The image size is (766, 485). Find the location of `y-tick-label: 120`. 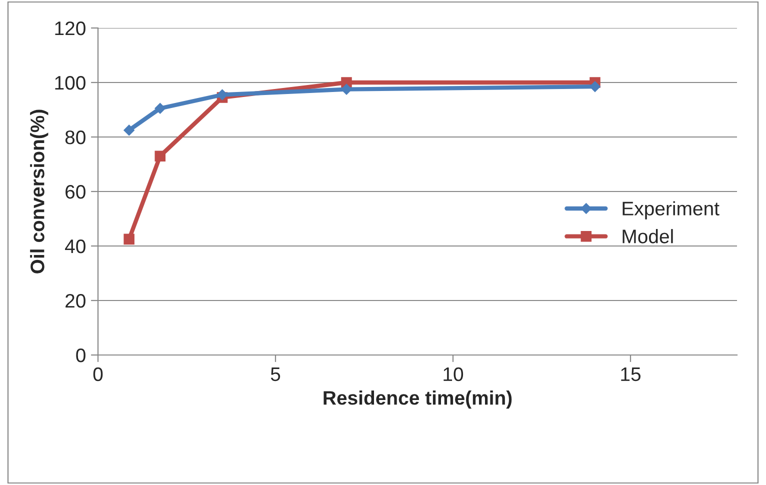

y-tick-label: 120 is located at coordinates (70, 28).